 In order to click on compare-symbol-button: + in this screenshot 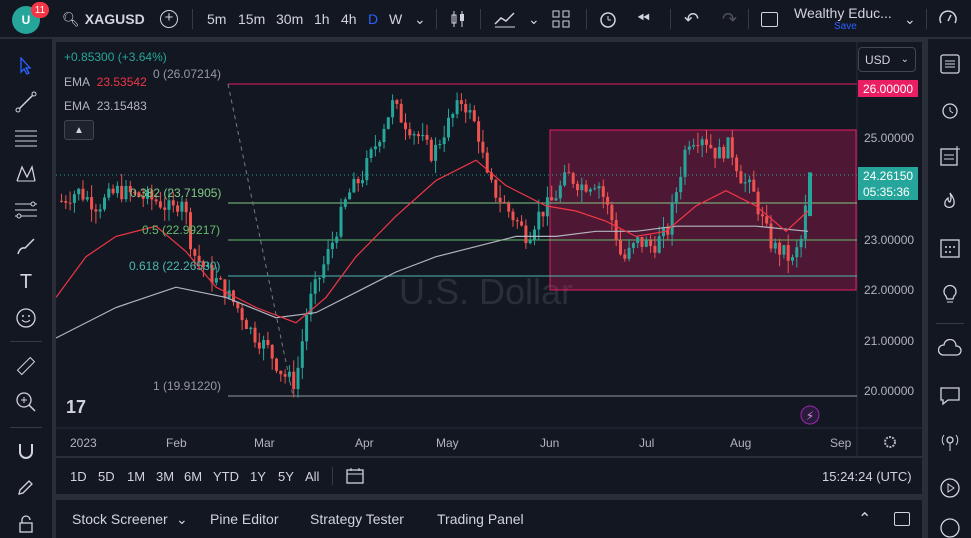, I will do `click(169, 19)`.